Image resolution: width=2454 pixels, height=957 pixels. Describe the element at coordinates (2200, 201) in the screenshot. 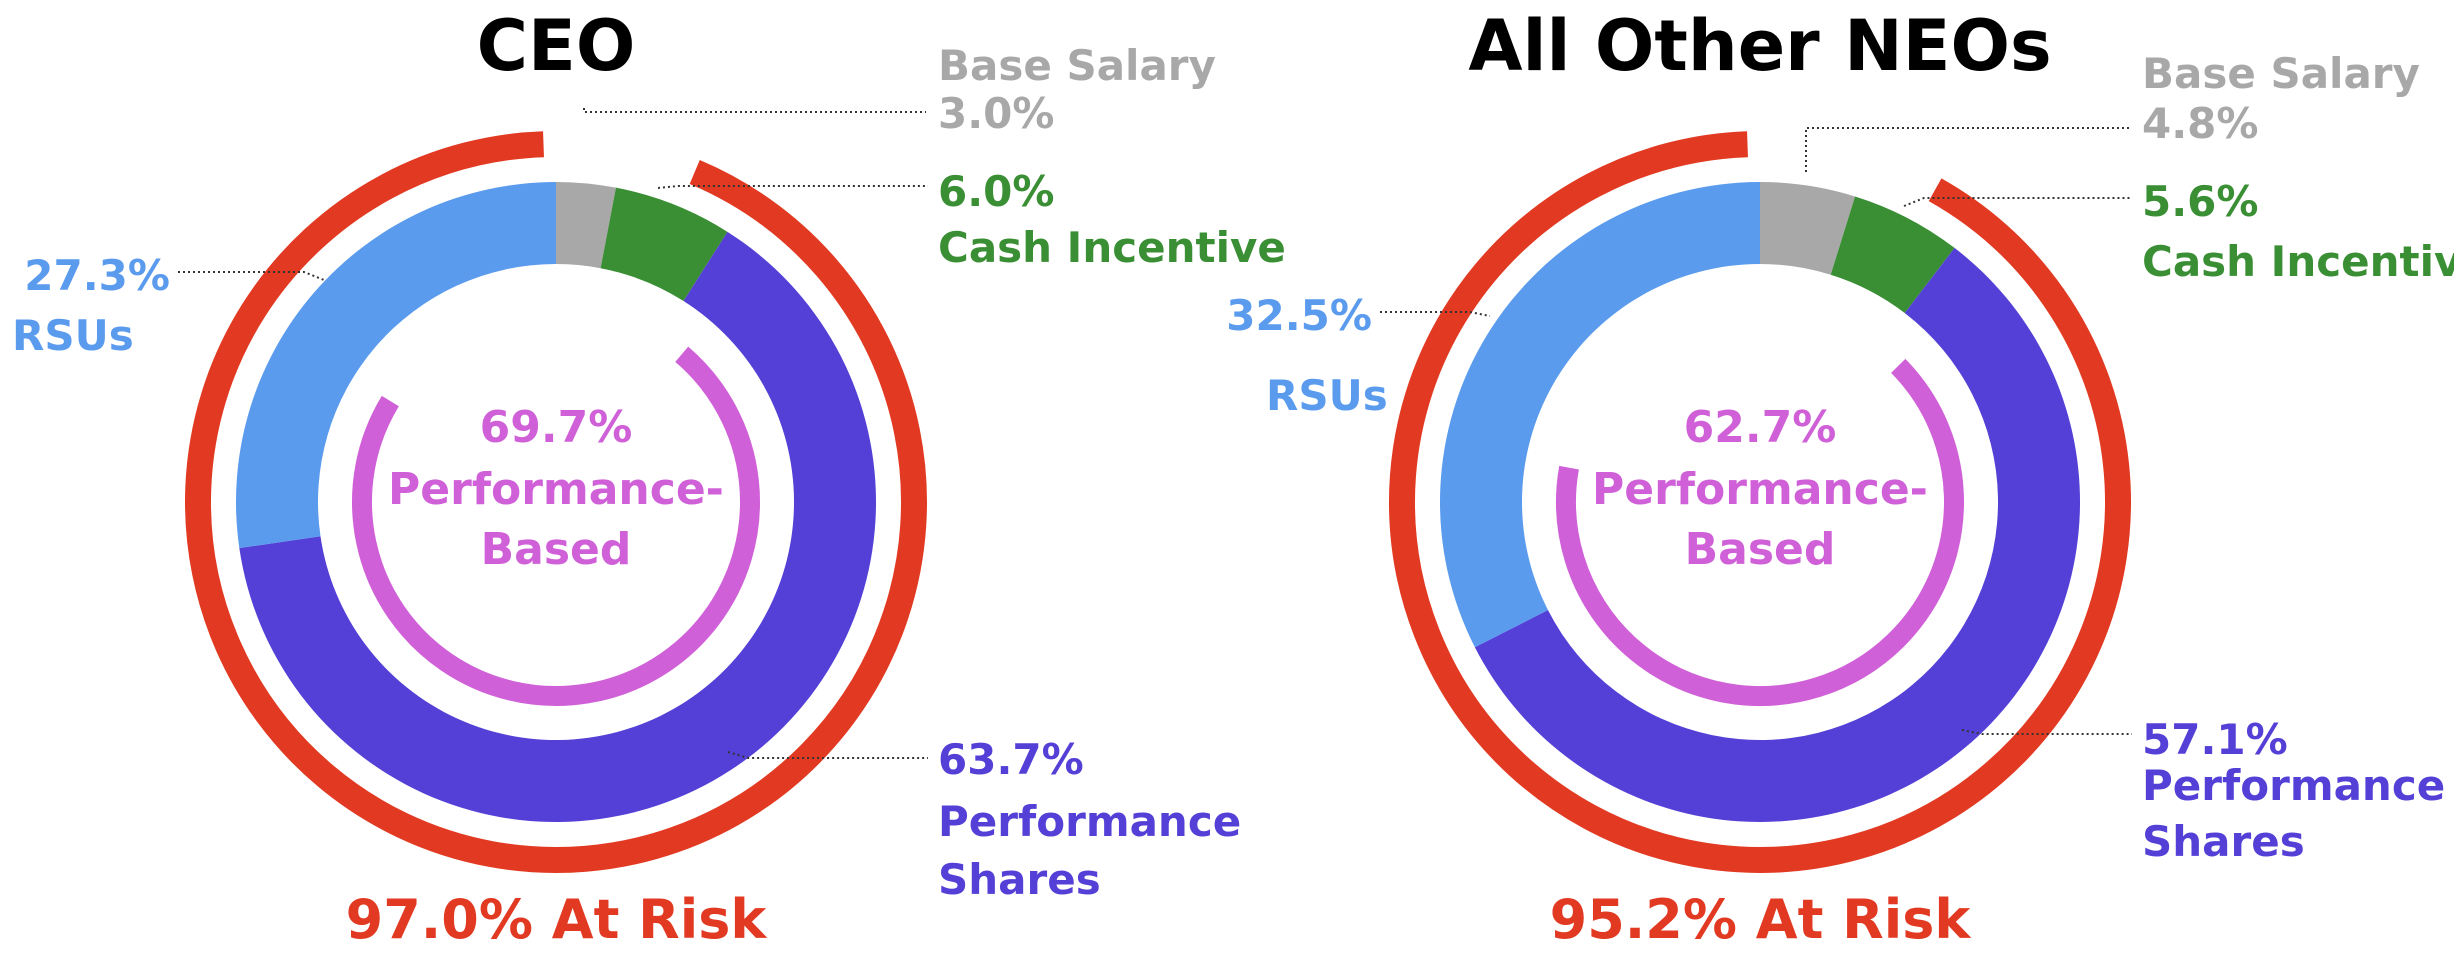

I see `label-pct-cash: 5.6%` at that location.